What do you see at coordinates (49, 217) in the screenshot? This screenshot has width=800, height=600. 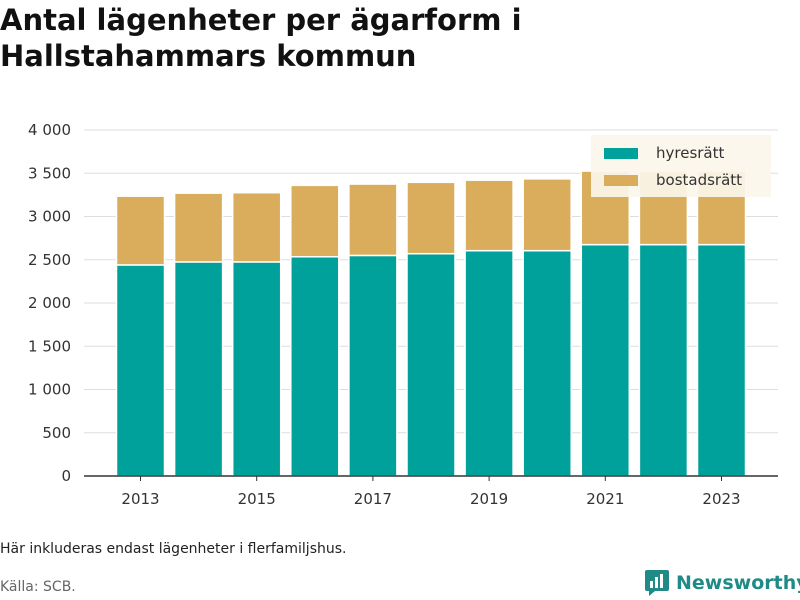 I see `y-tick-label: 3 000` at bounding box center [49, 217].